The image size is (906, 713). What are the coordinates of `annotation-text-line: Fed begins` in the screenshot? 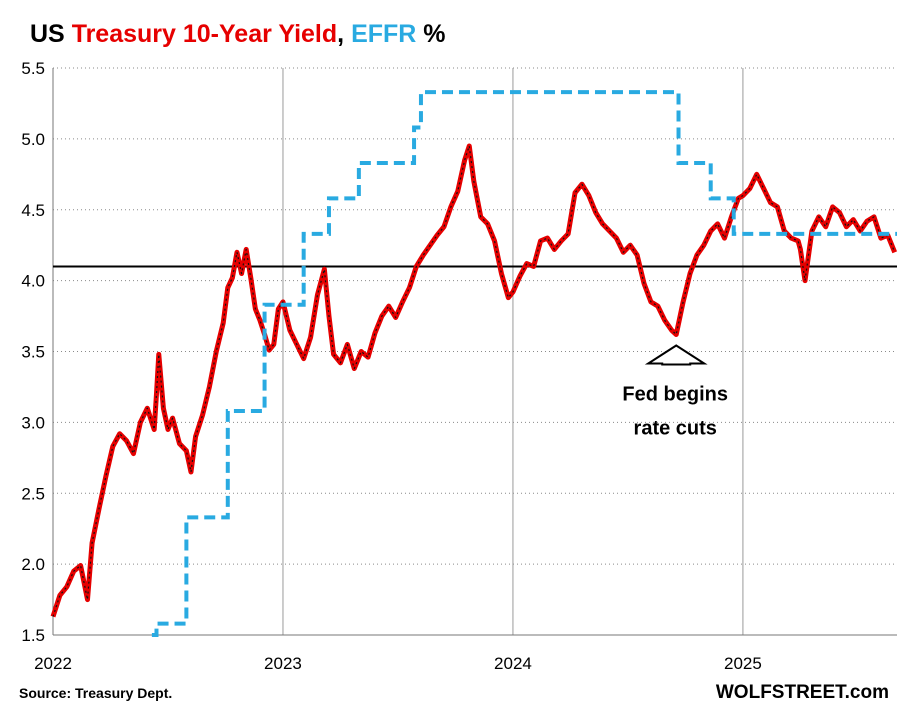 It's located at (675, 394).